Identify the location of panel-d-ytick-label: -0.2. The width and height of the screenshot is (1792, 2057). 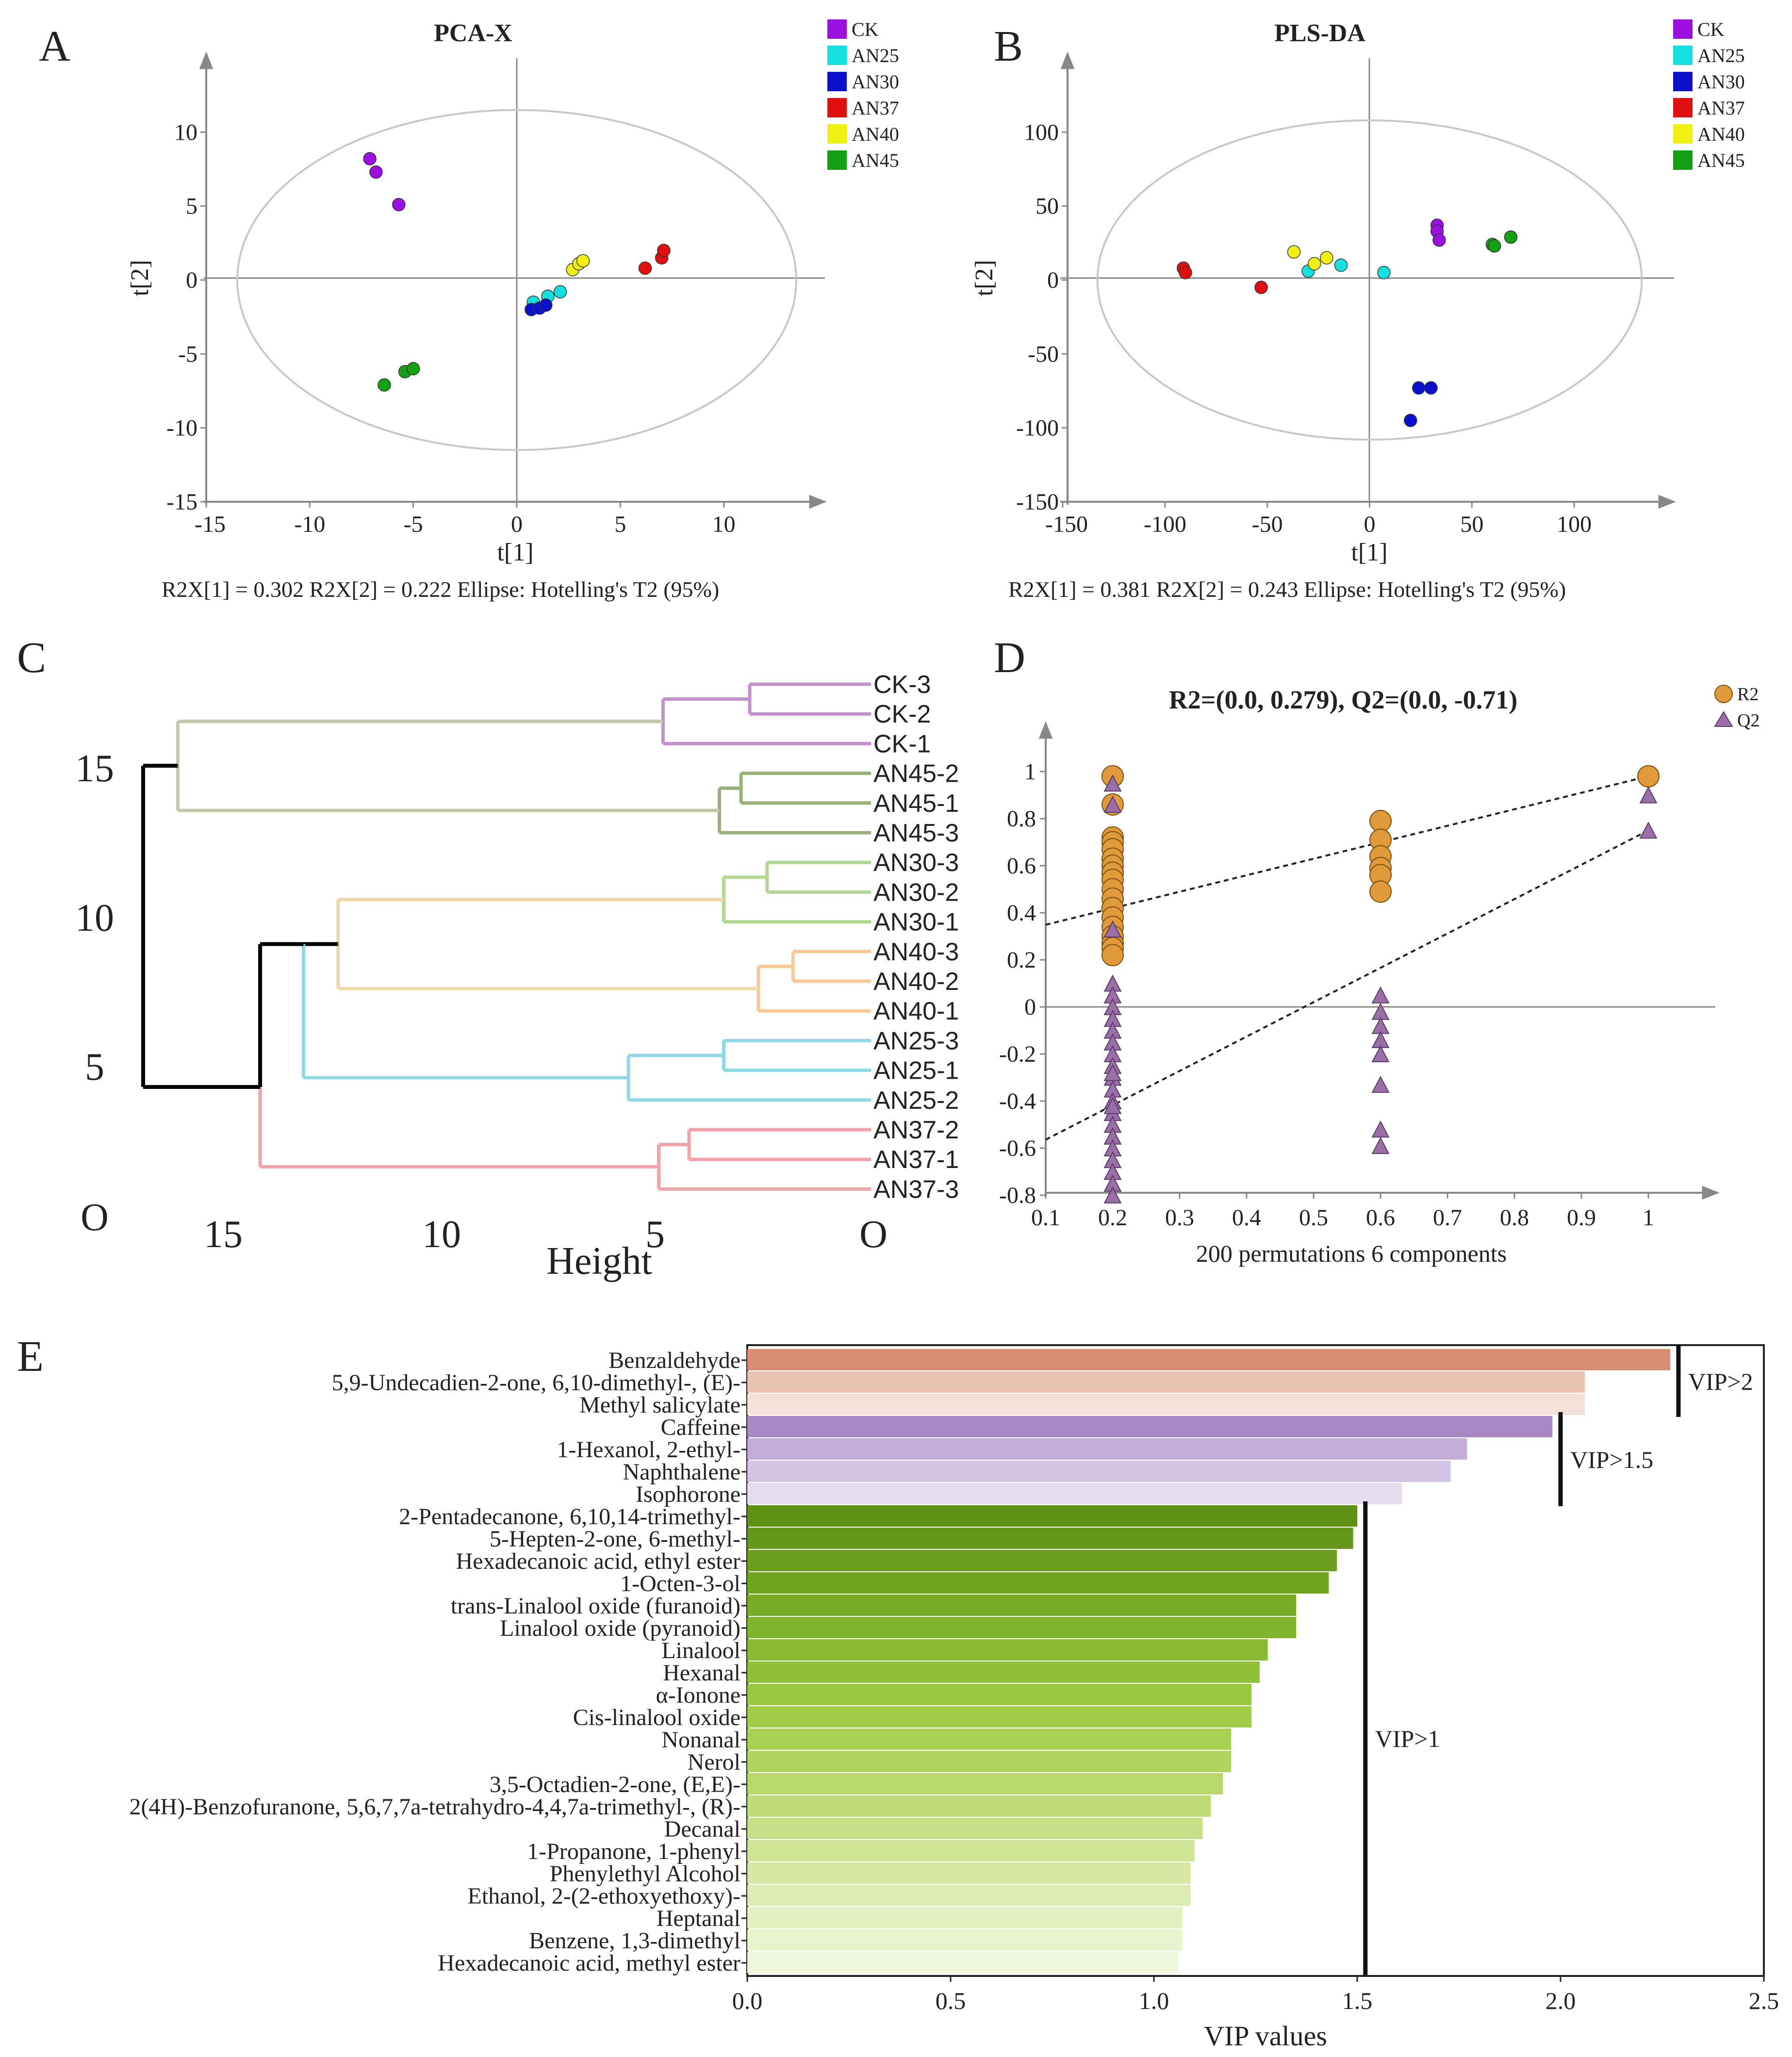
(1017, 1054).